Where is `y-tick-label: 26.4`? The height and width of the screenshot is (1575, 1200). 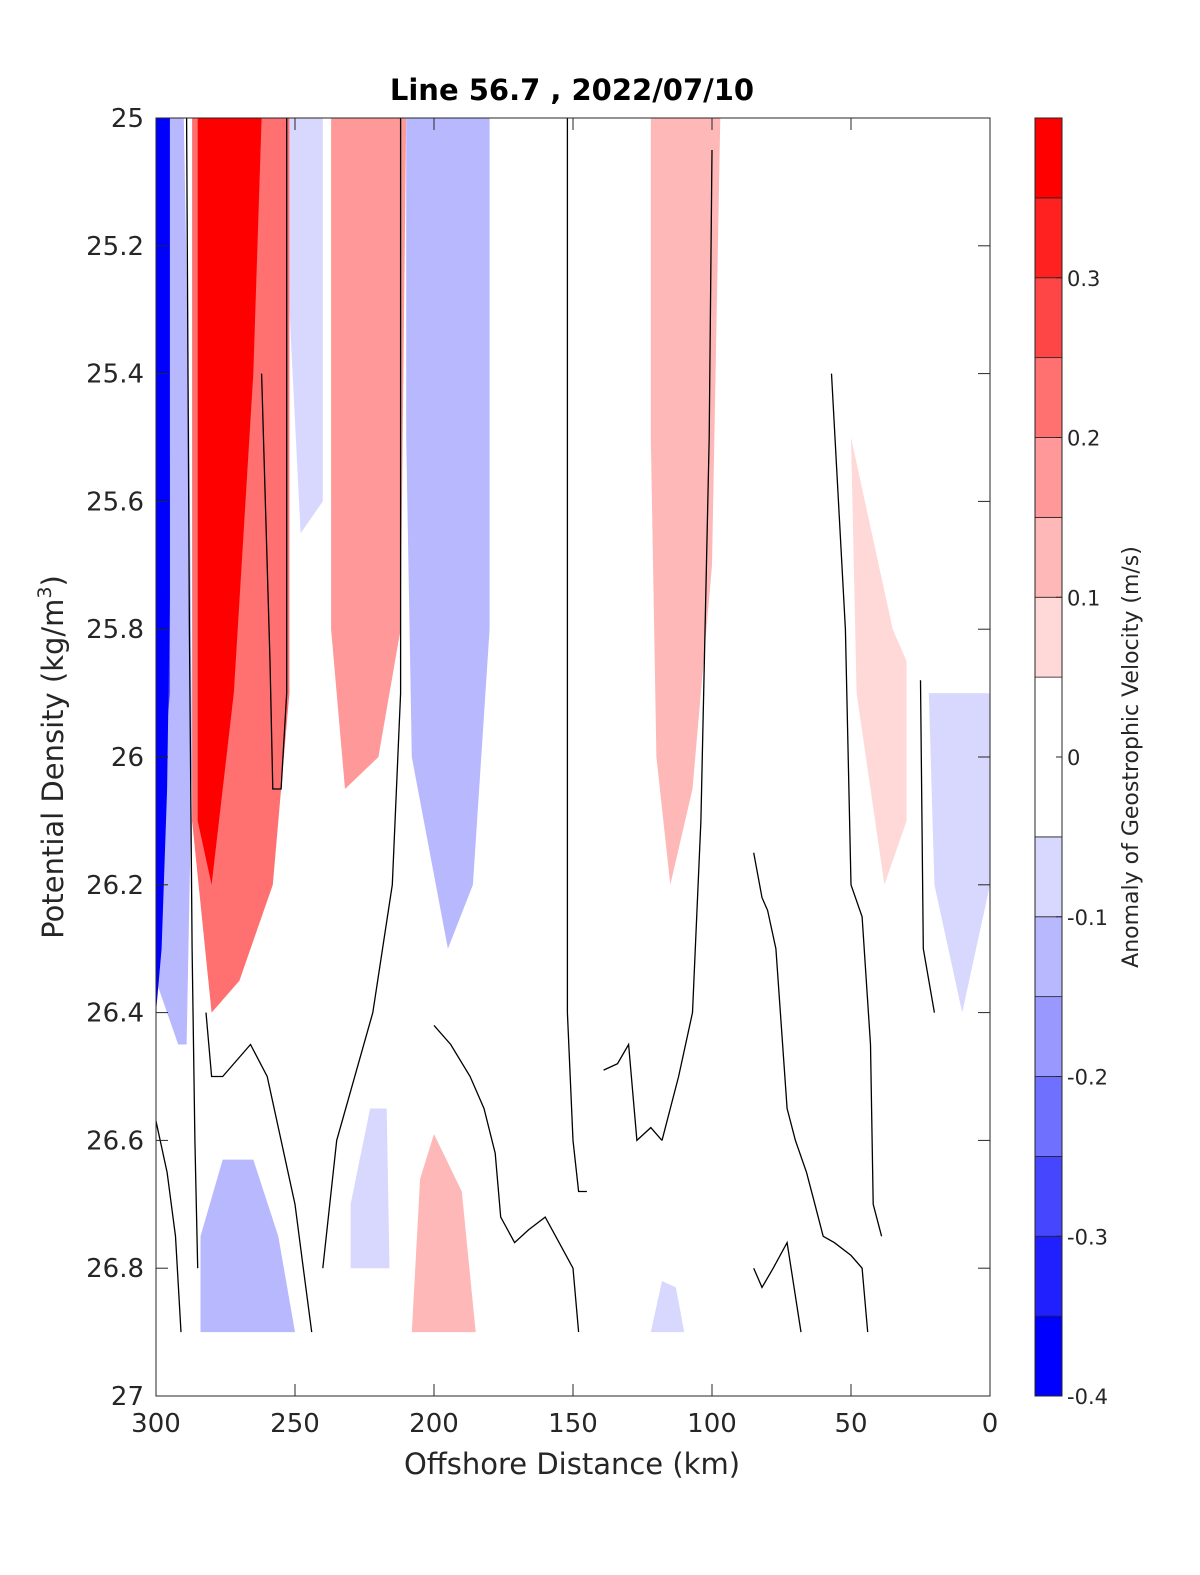
y-tick-label: 26.4 is located at coordinates (115, 1014).